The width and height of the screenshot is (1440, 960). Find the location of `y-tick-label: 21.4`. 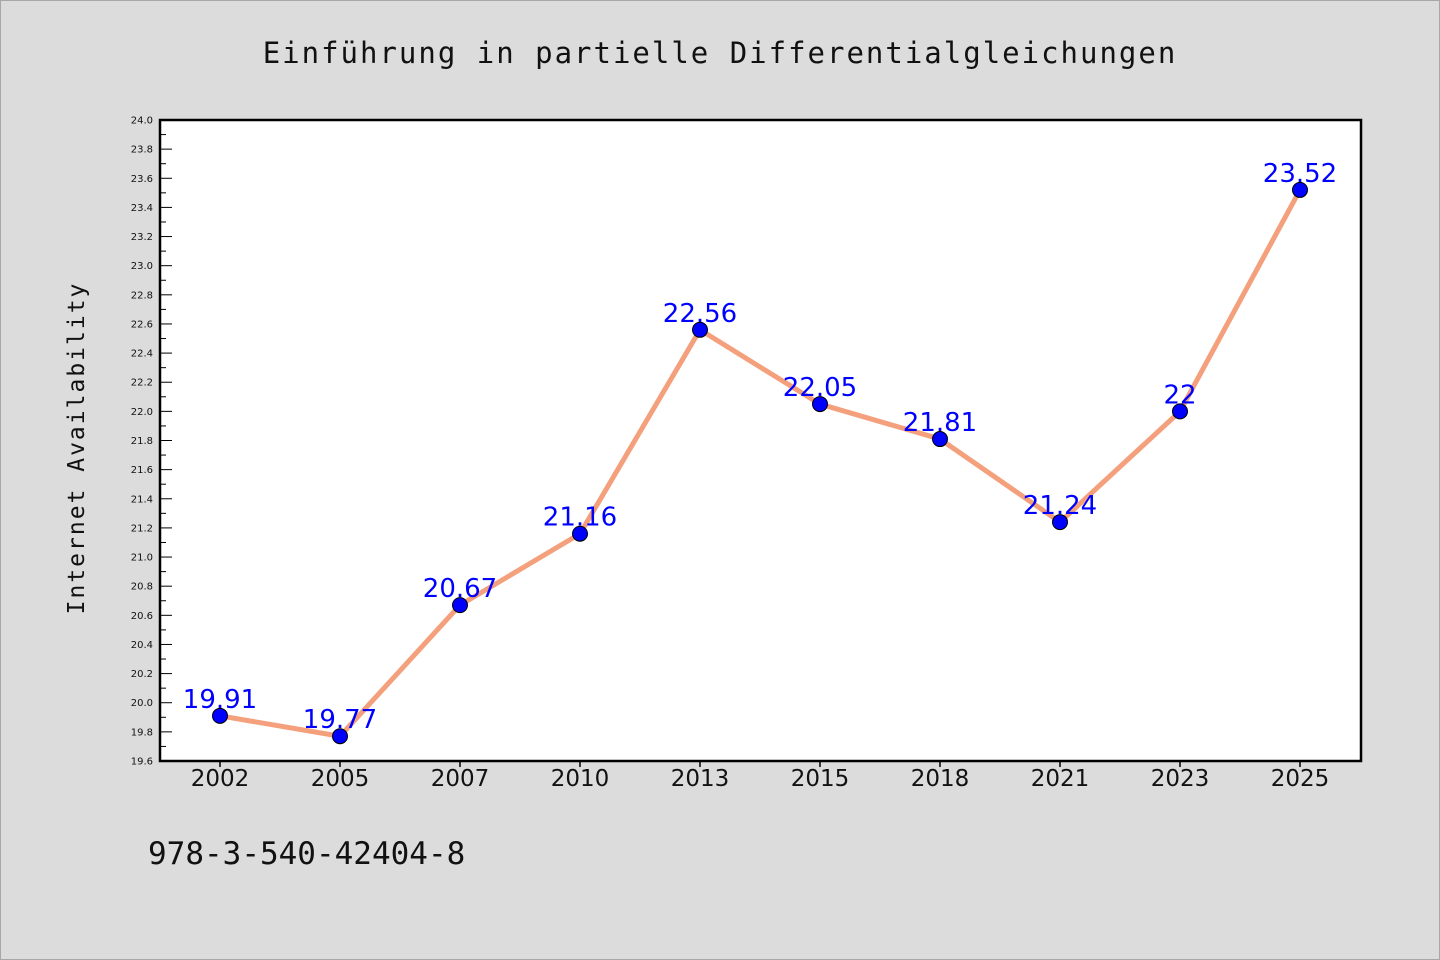

y-tick-label: 21.4 is located at coordinates (142, 499).